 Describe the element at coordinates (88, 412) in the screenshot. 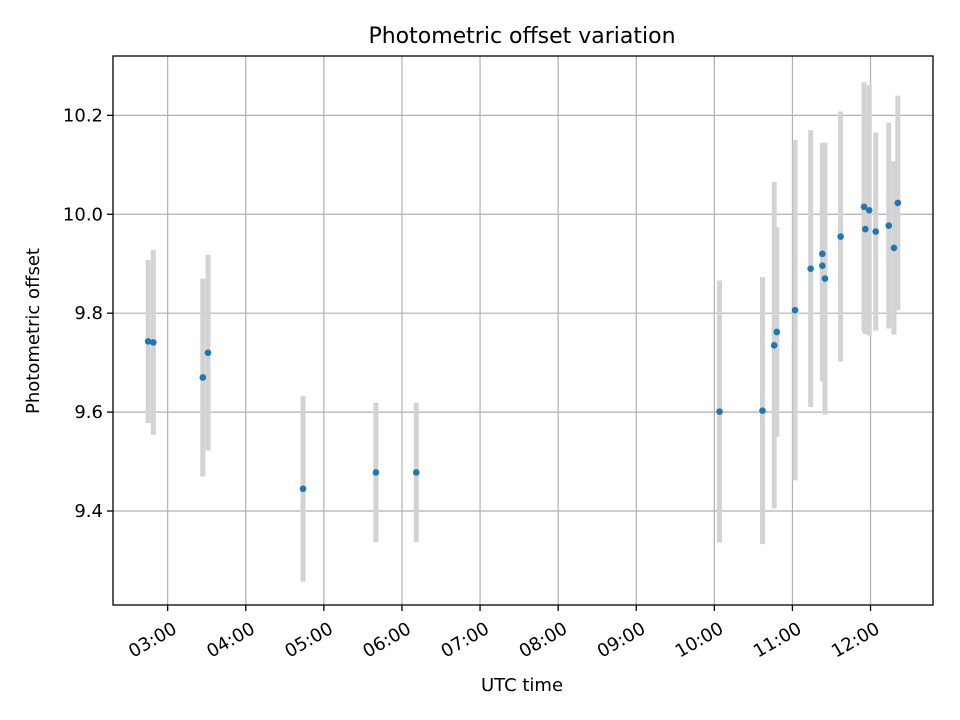

I see `y-tick-label: 9.6` at that location.